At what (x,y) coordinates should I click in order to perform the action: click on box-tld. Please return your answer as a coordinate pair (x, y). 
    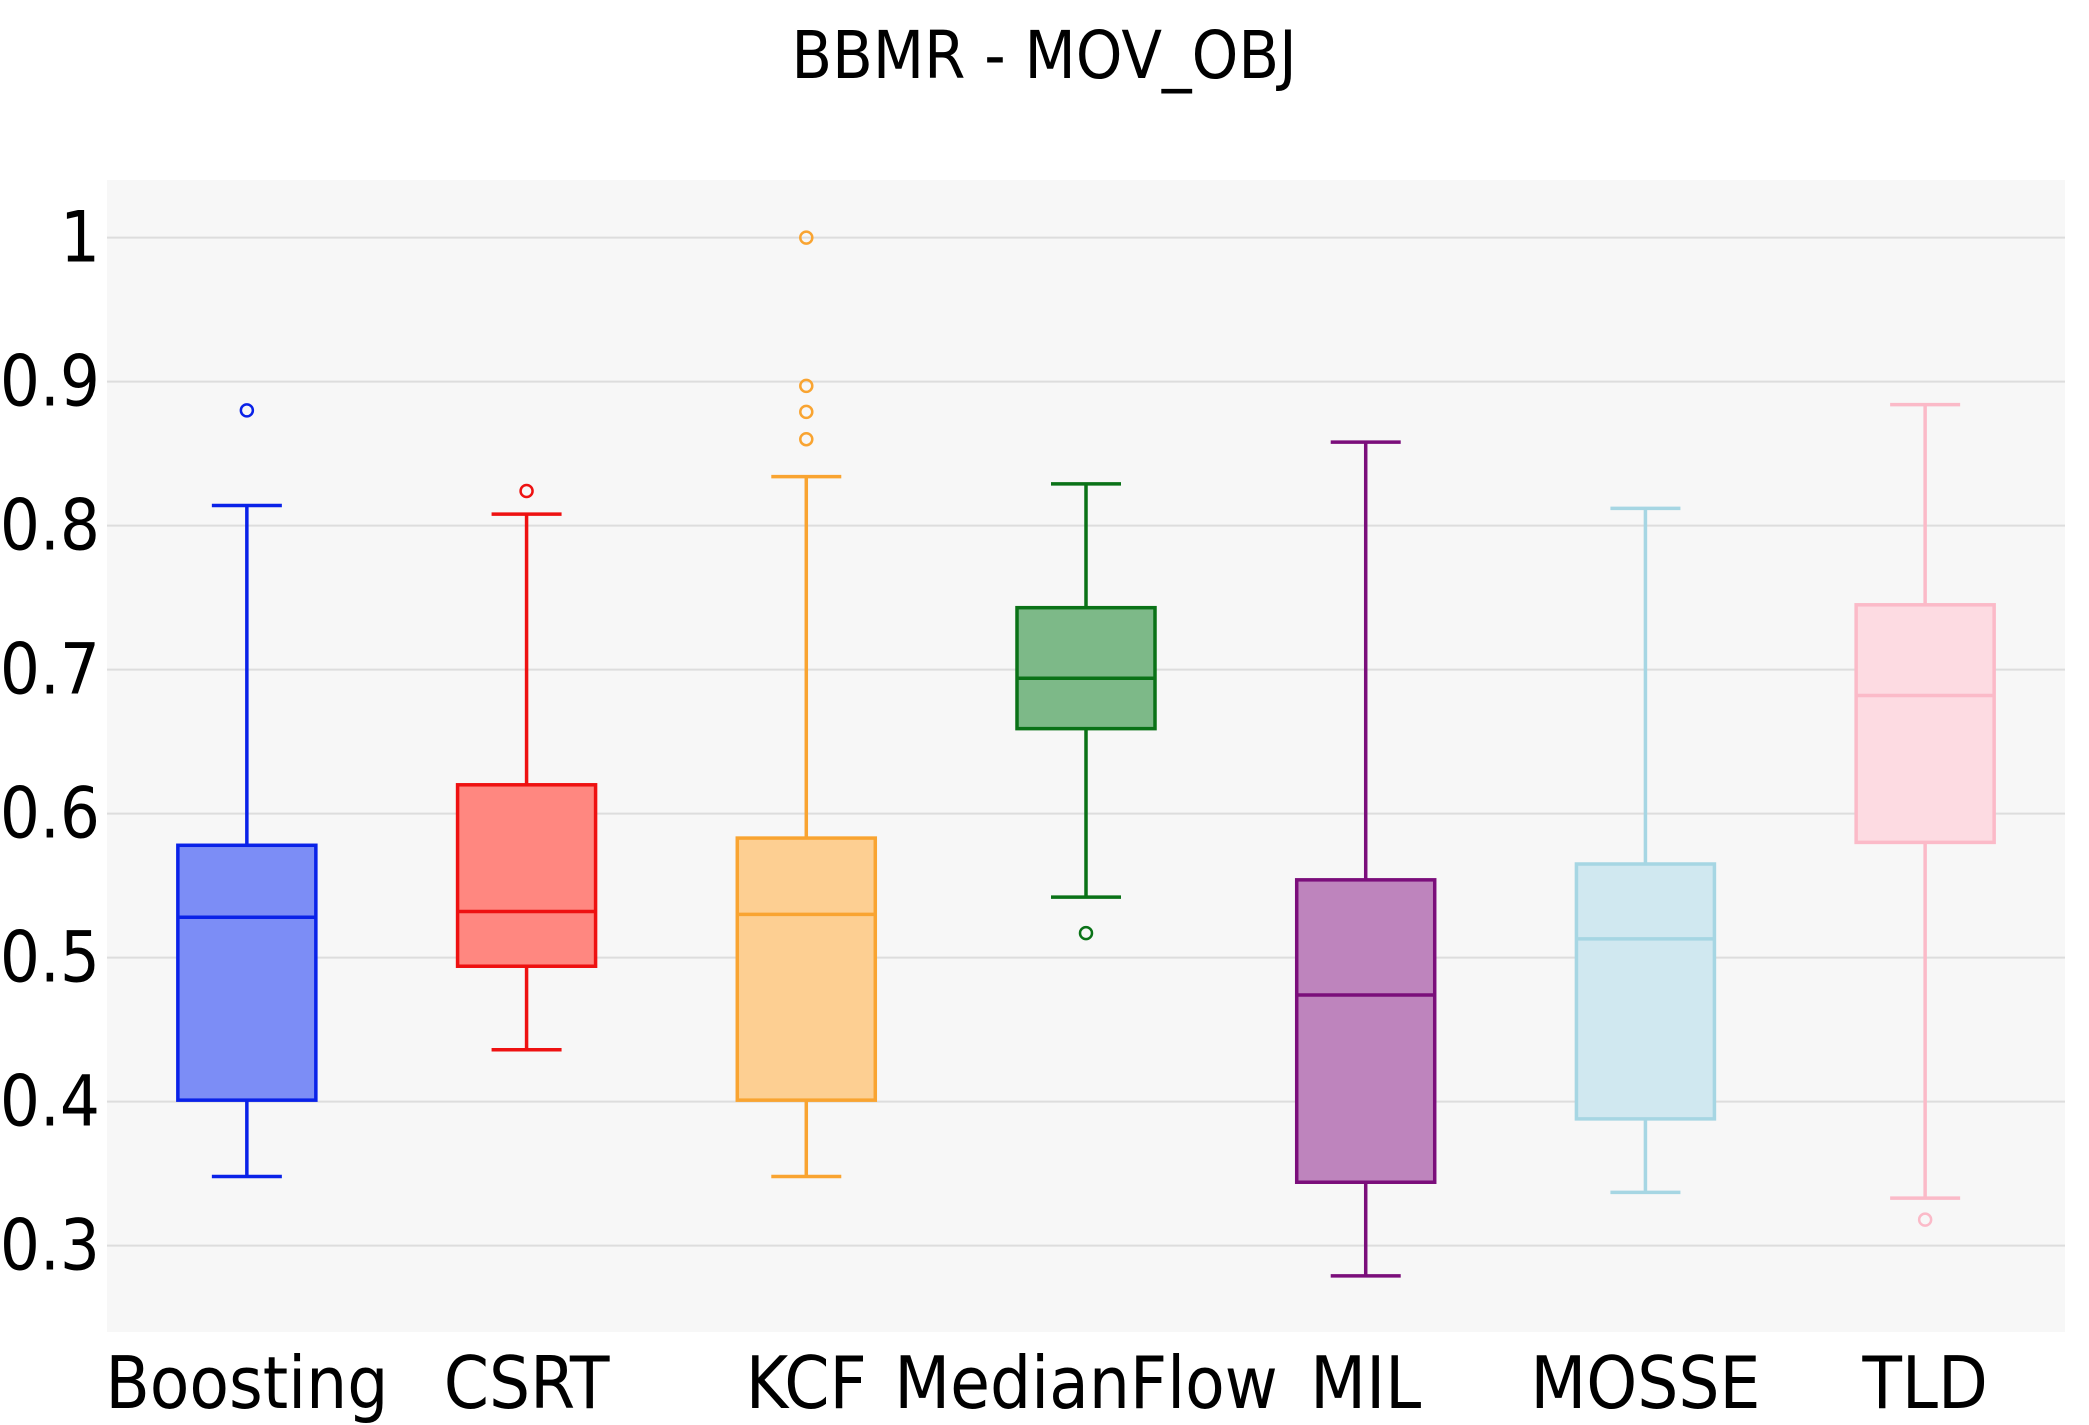
    Looking at the image, I should click on (1925, 814).